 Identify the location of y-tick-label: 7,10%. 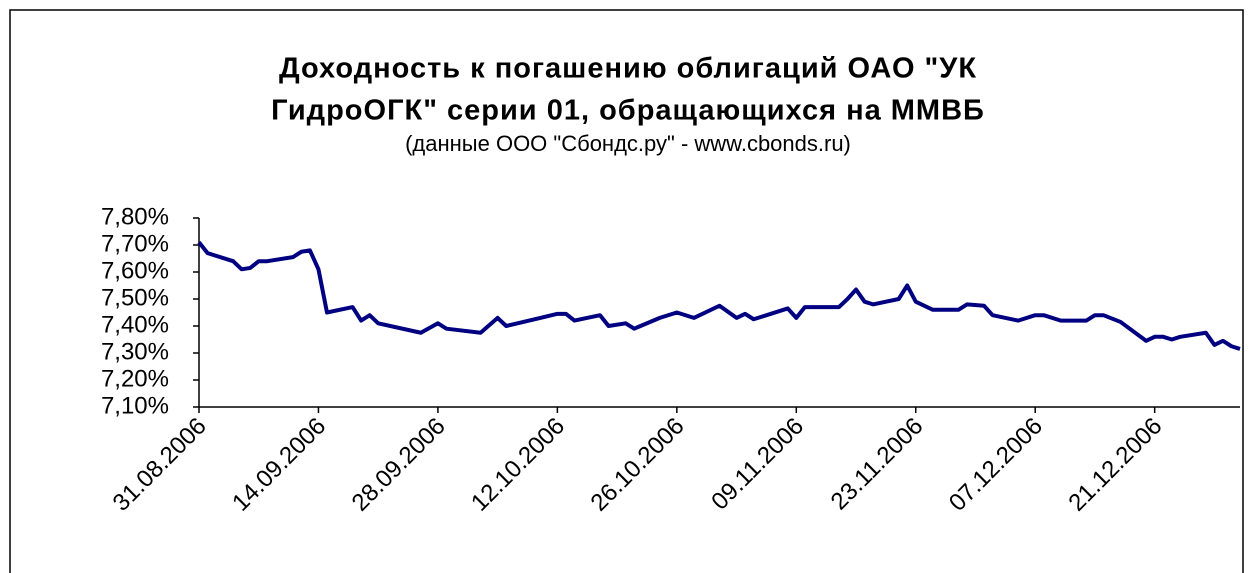
(135, 405).